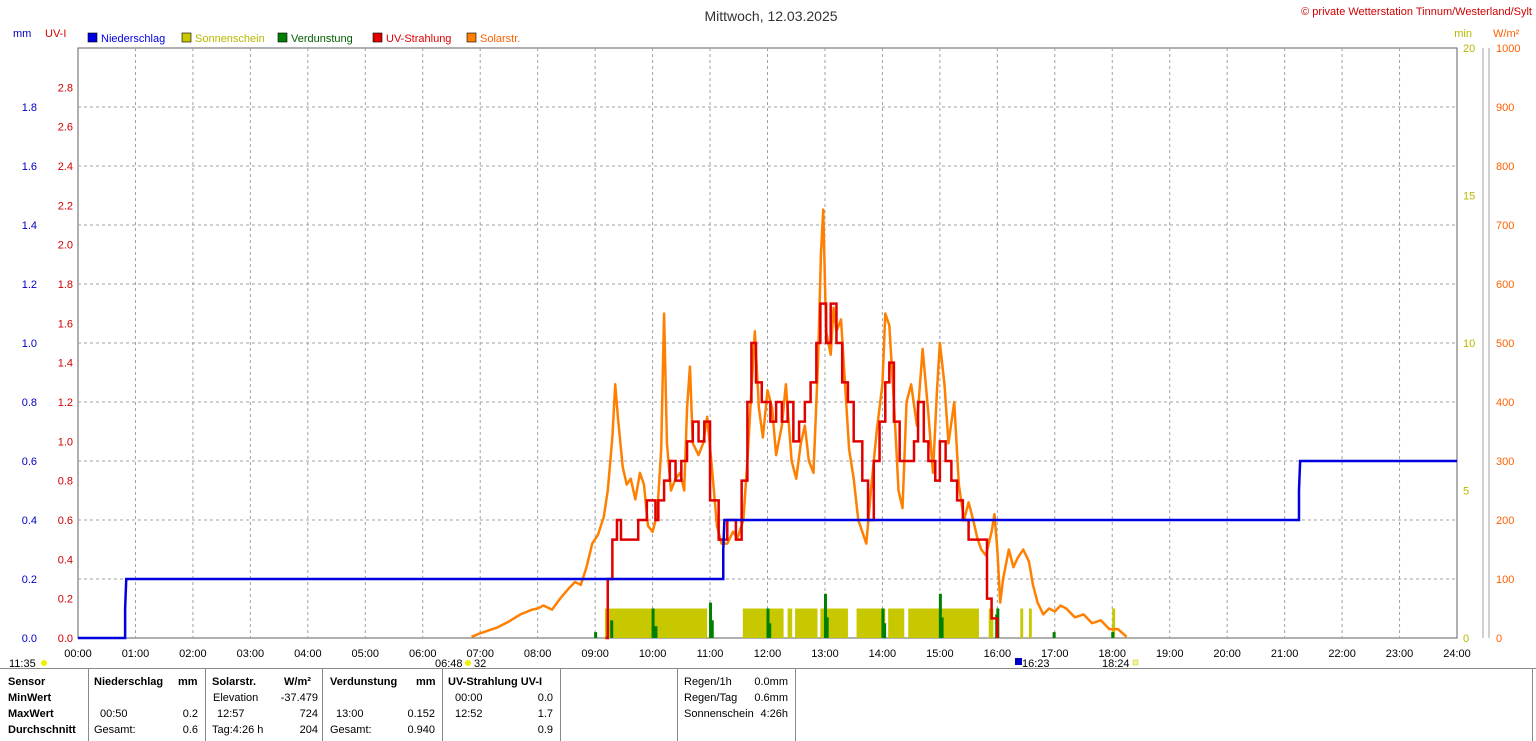  Describe the element at coordinates (364, 682) in the screenshot. I see `stats-header-evap: Verdunstung` at that location.